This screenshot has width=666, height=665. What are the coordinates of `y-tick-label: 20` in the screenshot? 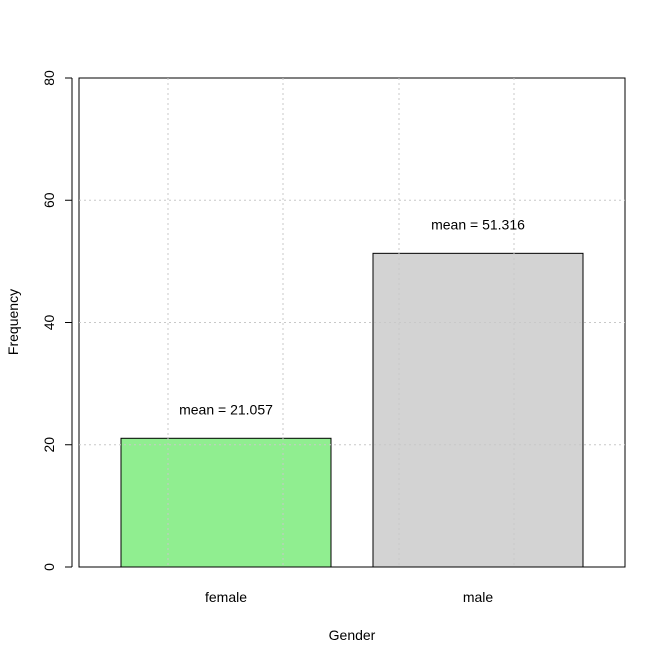 It's located at (49, 445).